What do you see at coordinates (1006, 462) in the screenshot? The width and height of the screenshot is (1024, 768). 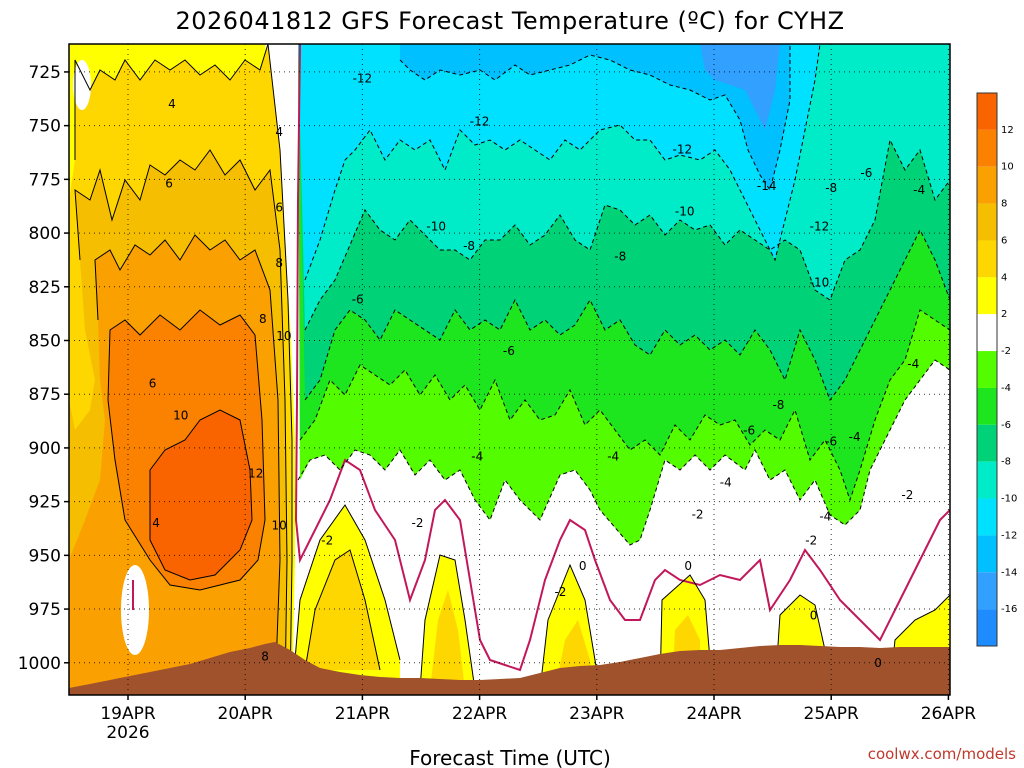 I see `colorbar-label: -8` at bounding box center [1006, 462].